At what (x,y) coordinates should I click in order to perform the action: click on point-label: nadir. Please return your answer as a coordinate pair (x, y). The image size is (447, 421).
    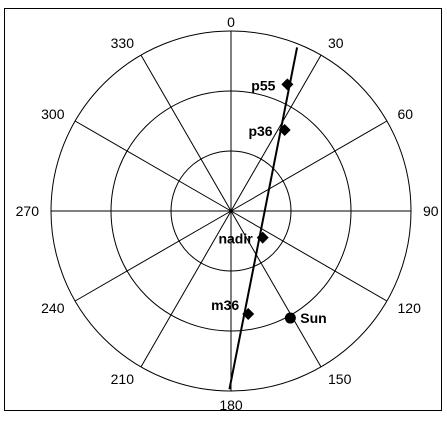
    Looking at the image, I should click on (235, 239).